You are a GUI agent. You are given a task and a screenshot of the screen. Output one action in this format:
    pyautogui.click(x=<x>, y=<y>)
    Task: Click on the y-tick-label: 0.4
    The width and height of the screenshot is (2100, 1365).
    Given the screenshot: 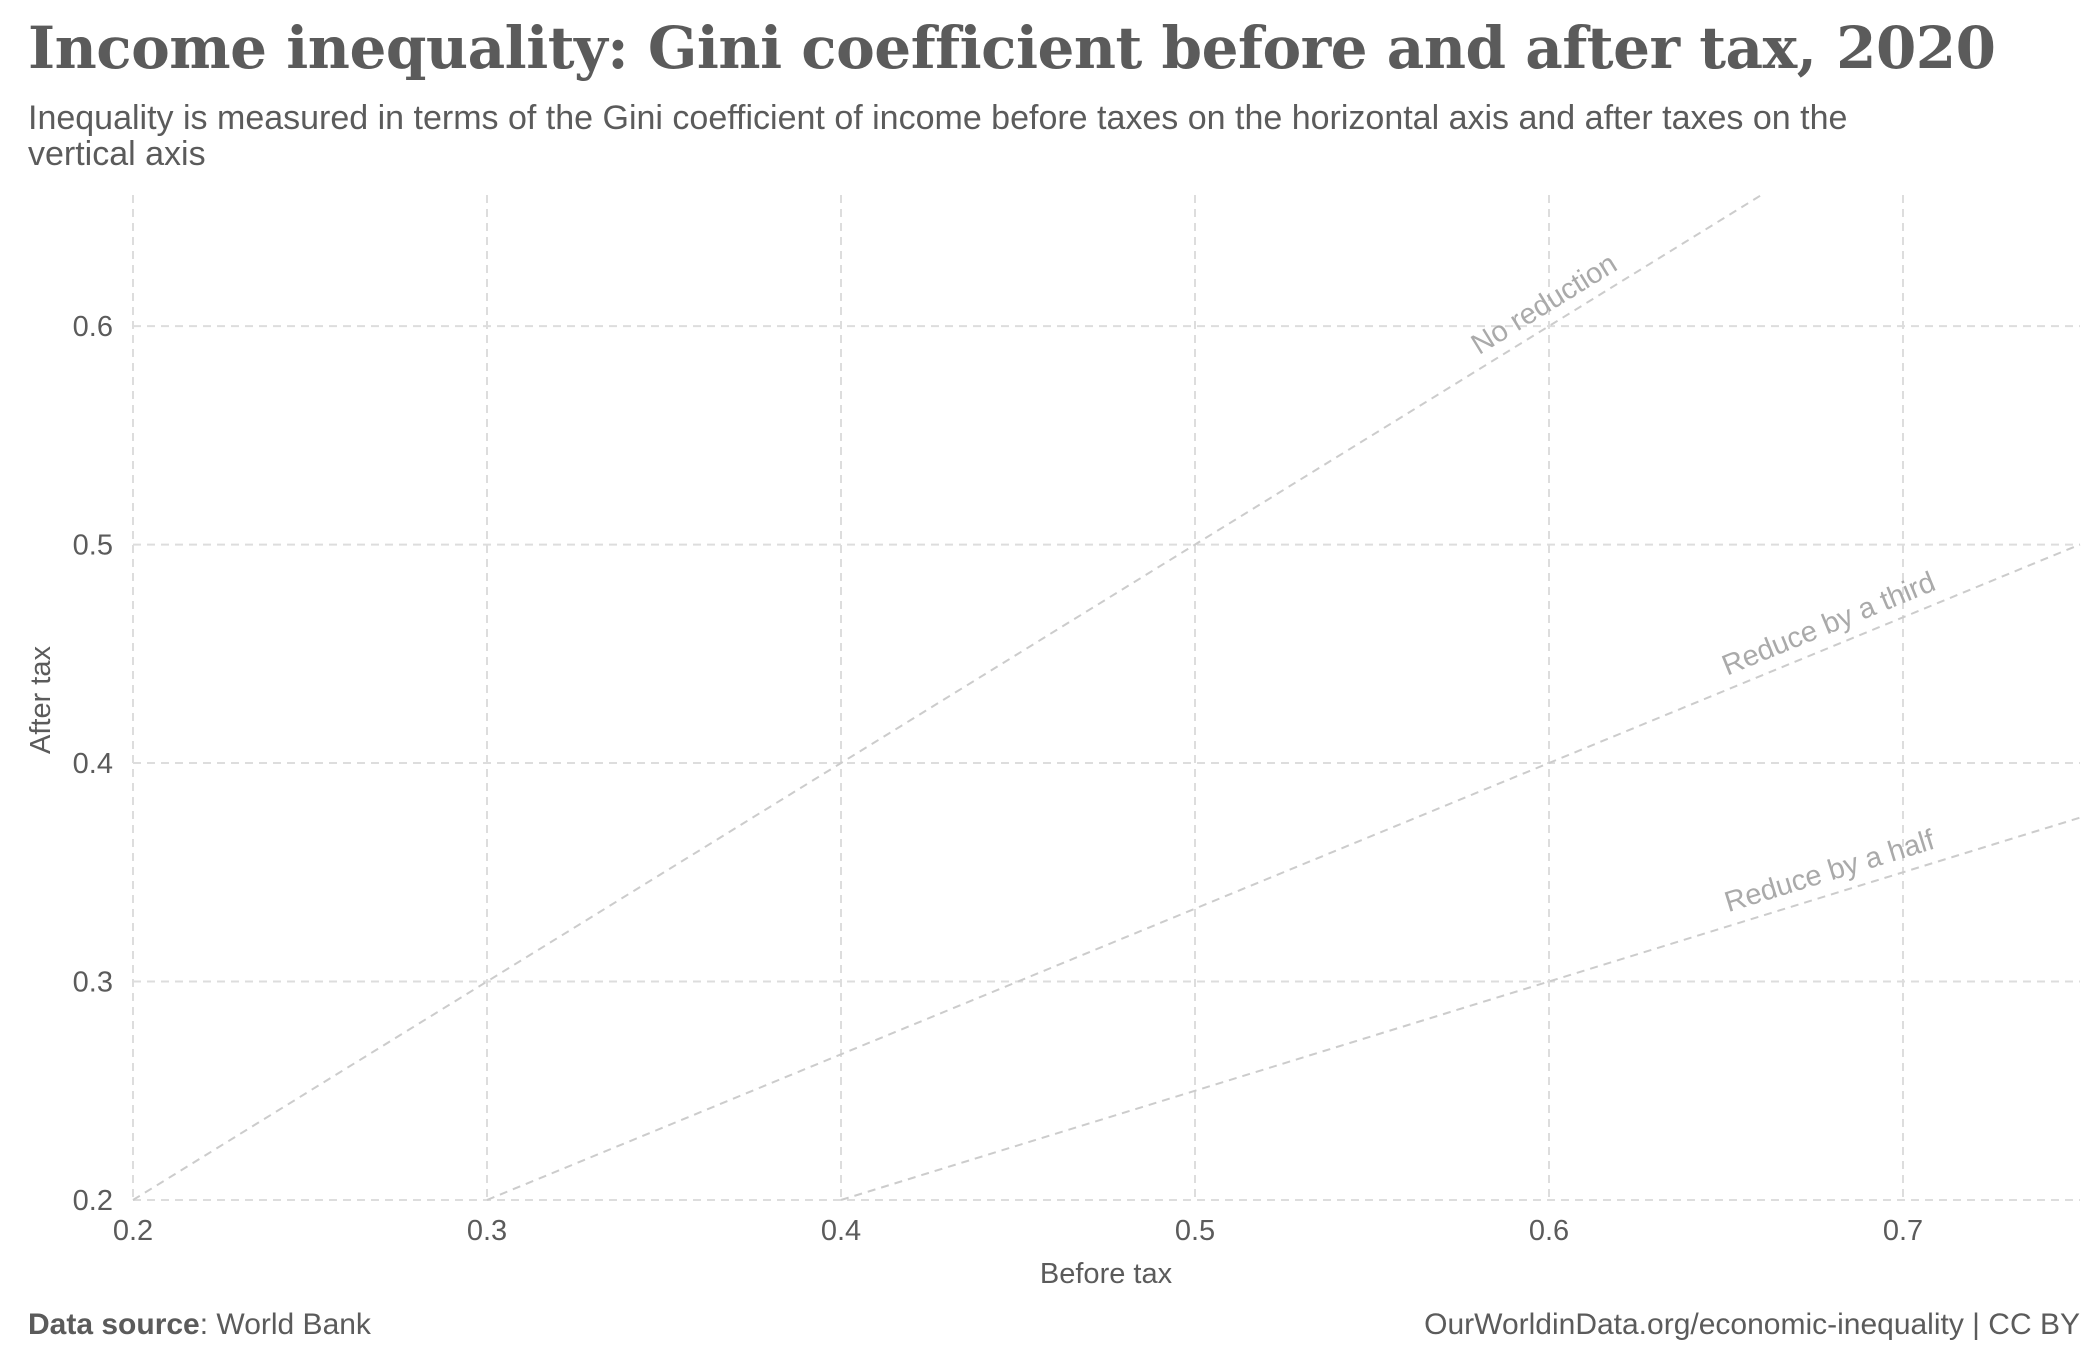 What is the action you would take?
    pyautogui.click(x=93, y=764)
    